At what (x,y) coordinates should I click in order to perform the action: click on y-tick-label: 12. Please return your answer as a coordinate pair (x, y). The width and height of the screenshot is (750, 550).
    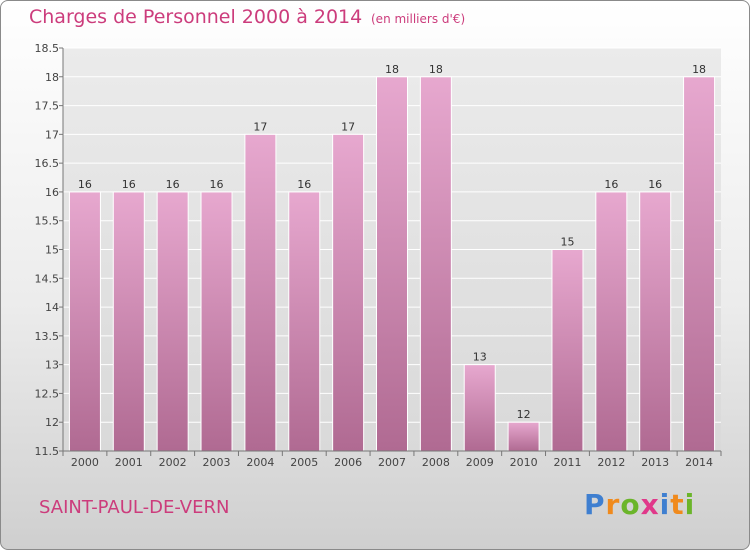
    Looking at the image, I should click on (52, 422).